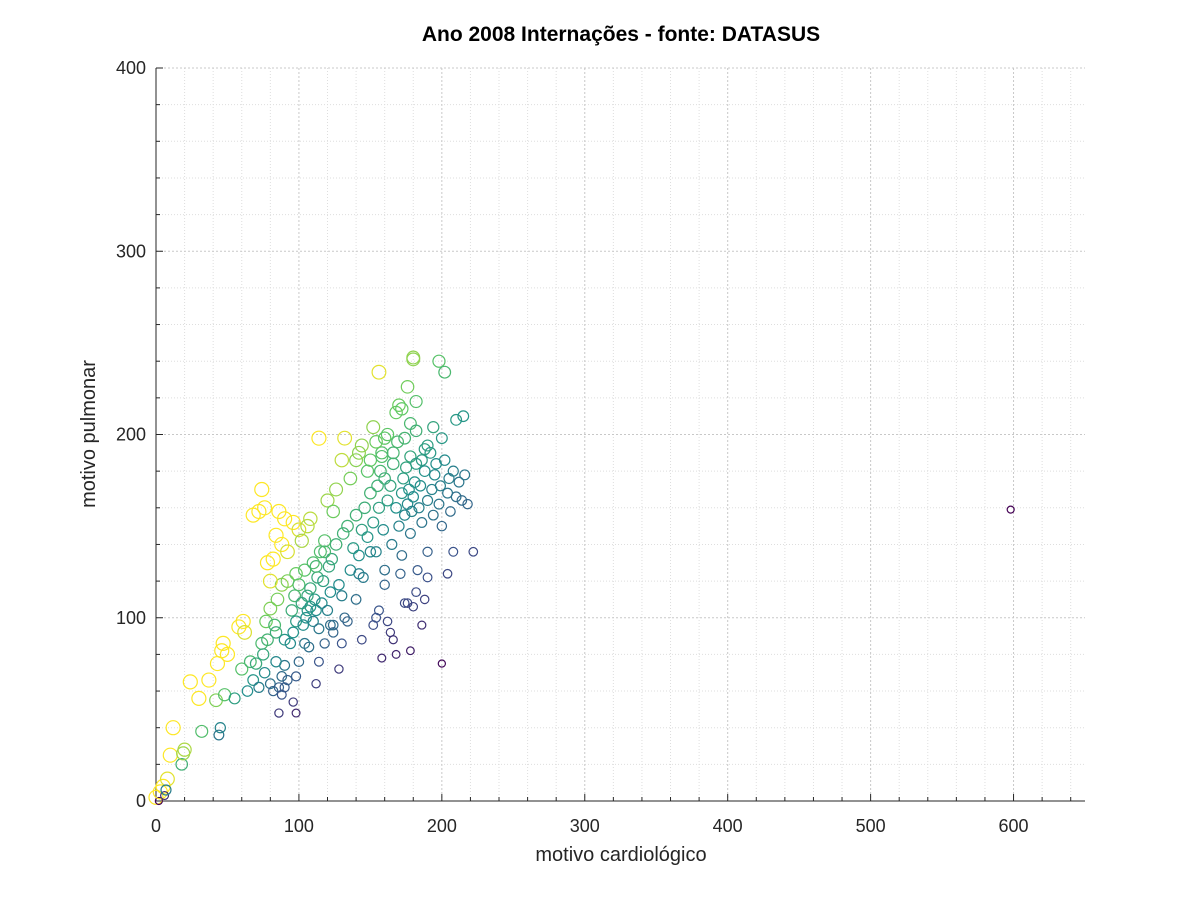 Image resolution: width=1200 pixels, height=900 pixels. Describe the element at coordinates (585, 826) in the screenshot. I see `x-tick-label: 300` at that location.